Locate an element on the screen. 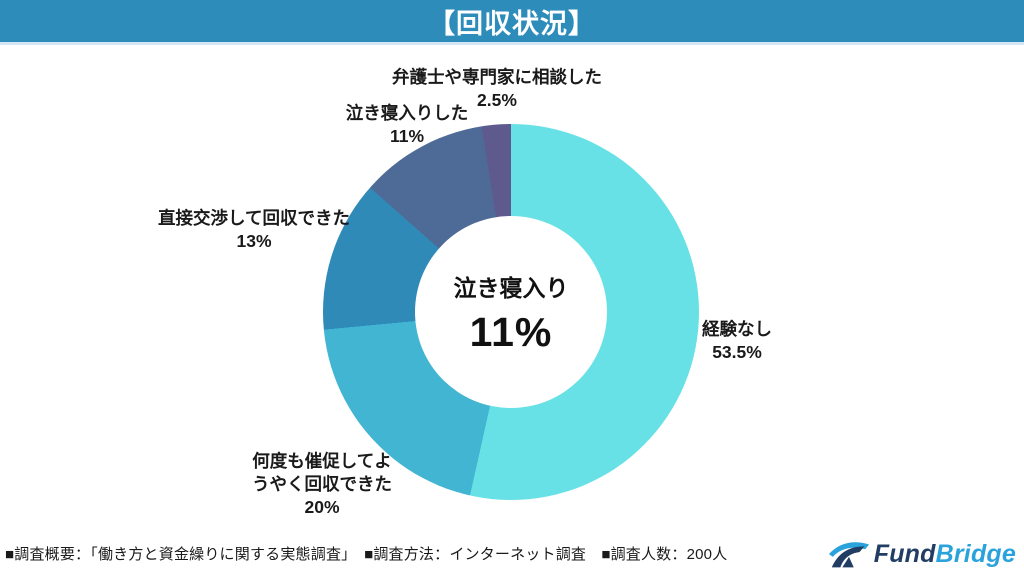 The image size is (1024, 576). fundbridge-logo: FundBridge is located at coordinates (922, 554).